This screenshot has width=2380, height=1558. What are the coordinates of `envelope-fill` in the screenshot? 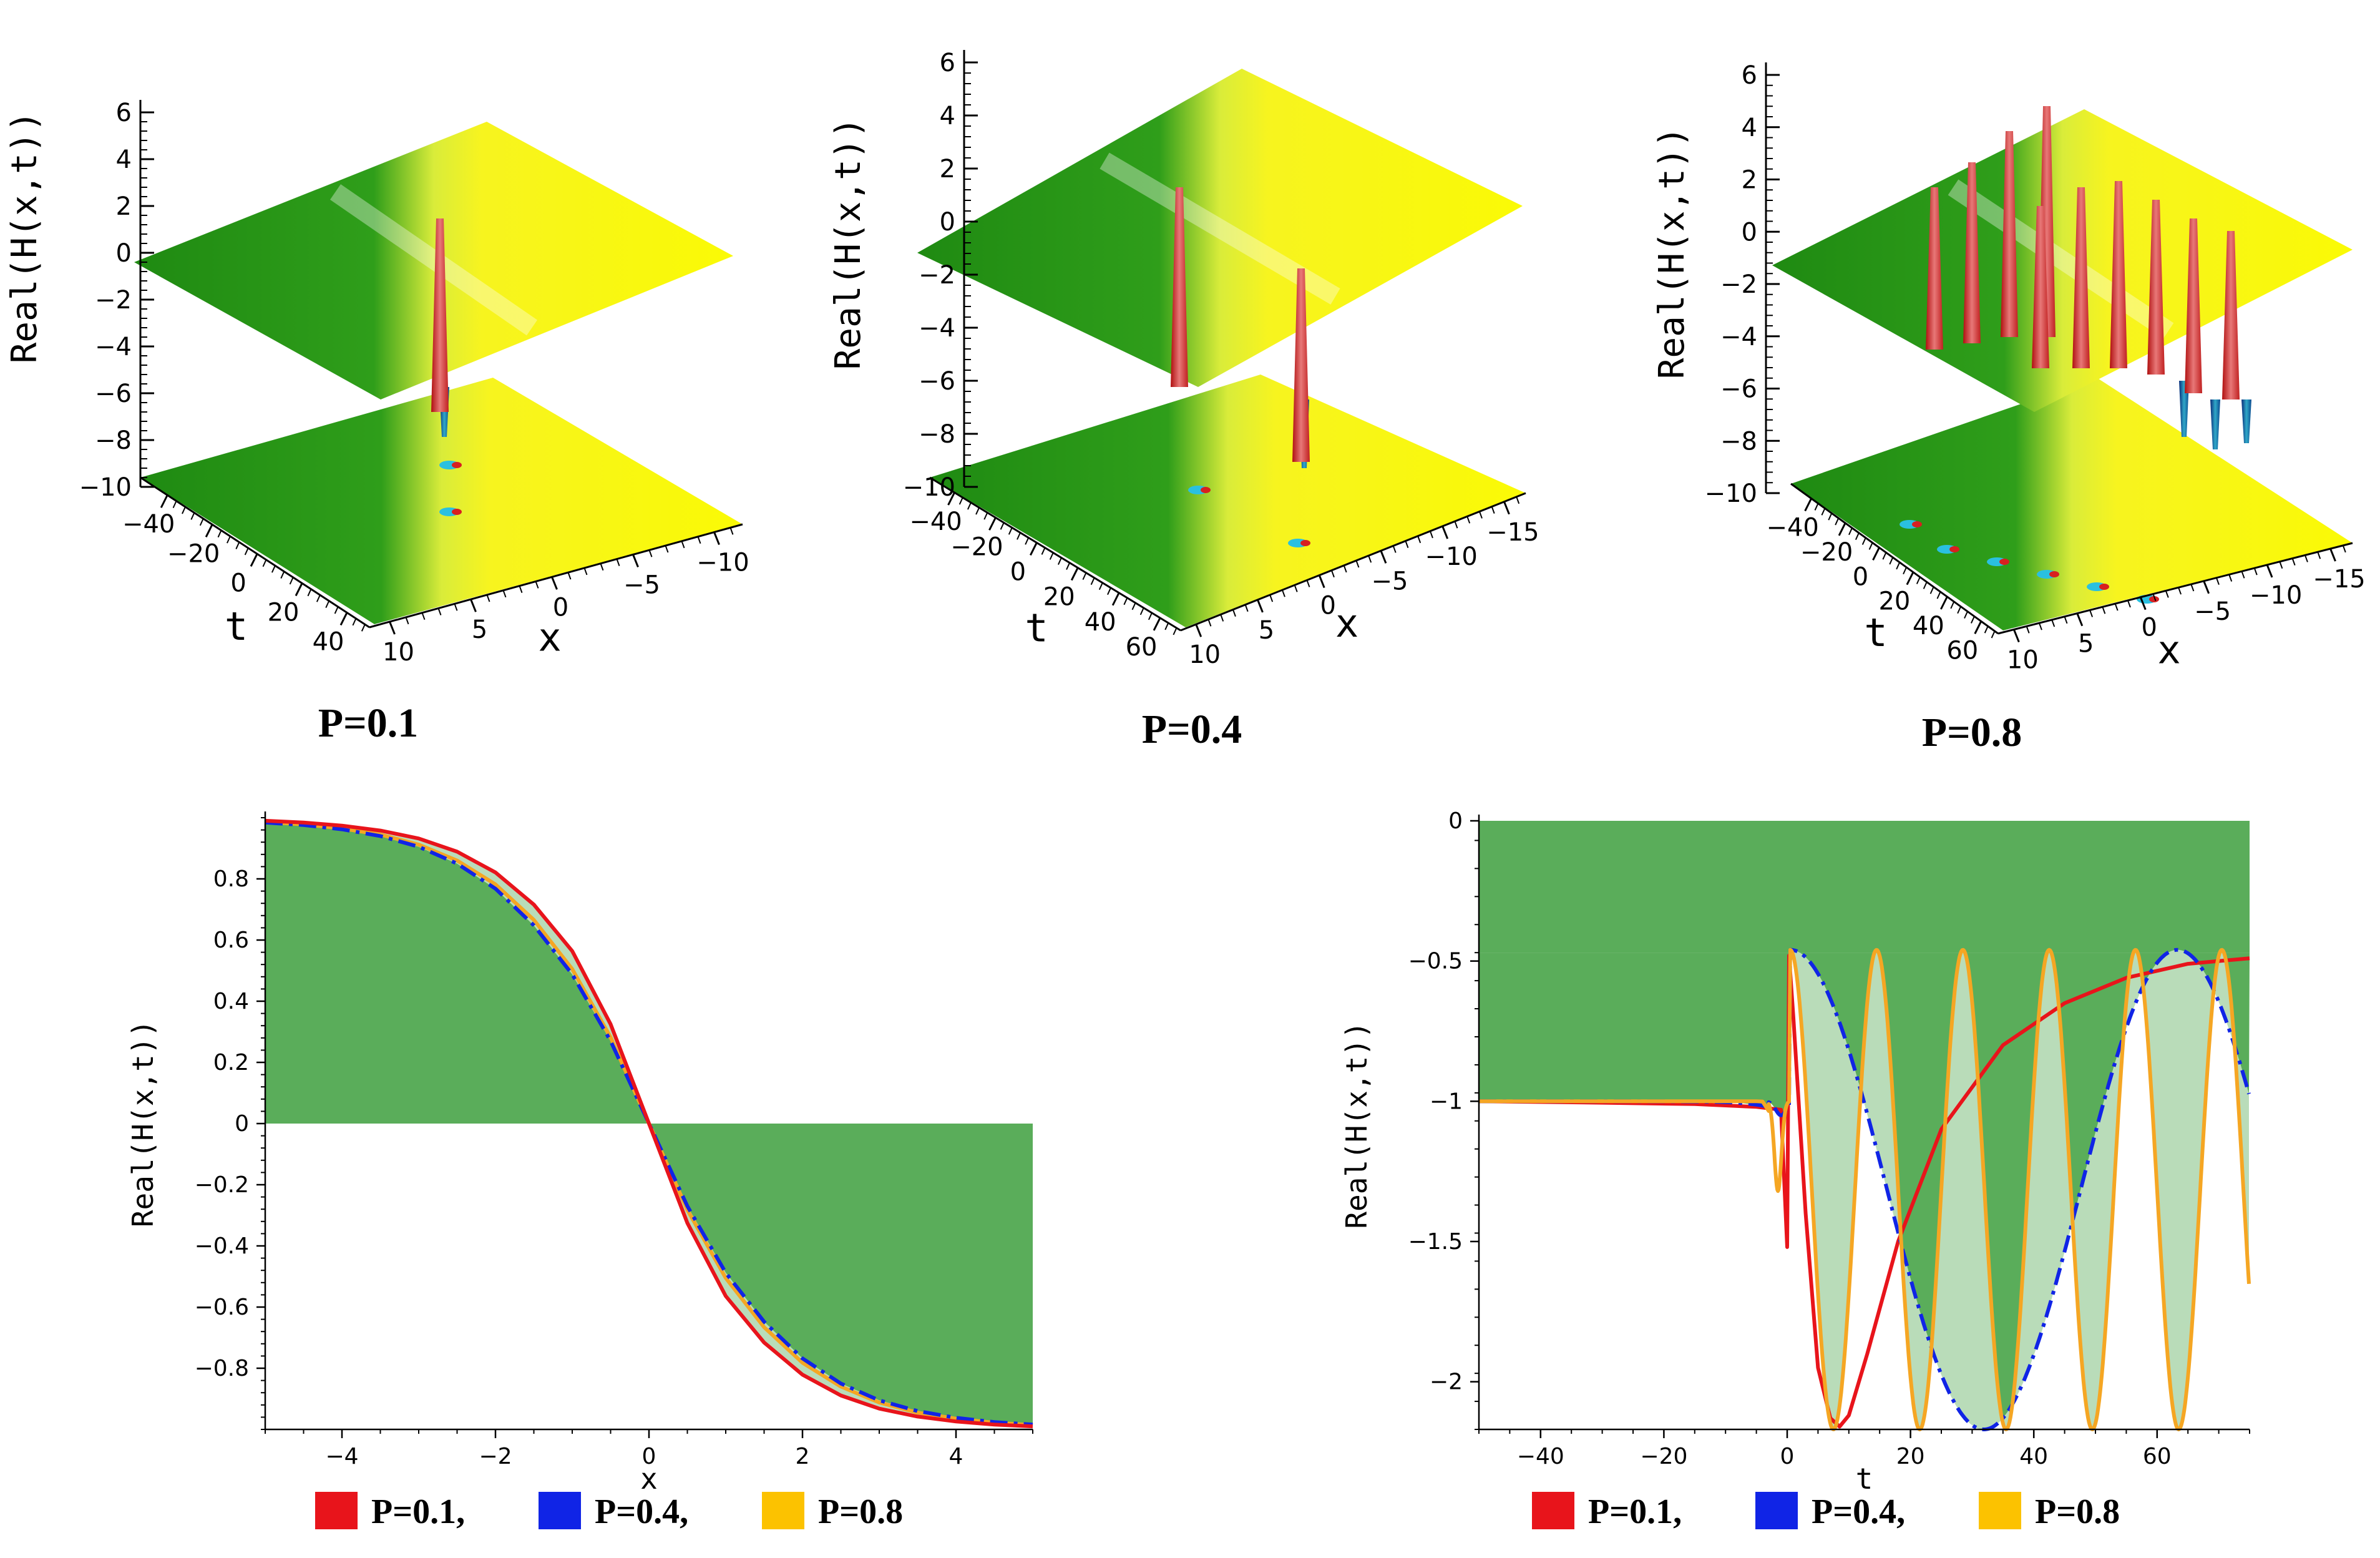 It's located at (2018, 1189).